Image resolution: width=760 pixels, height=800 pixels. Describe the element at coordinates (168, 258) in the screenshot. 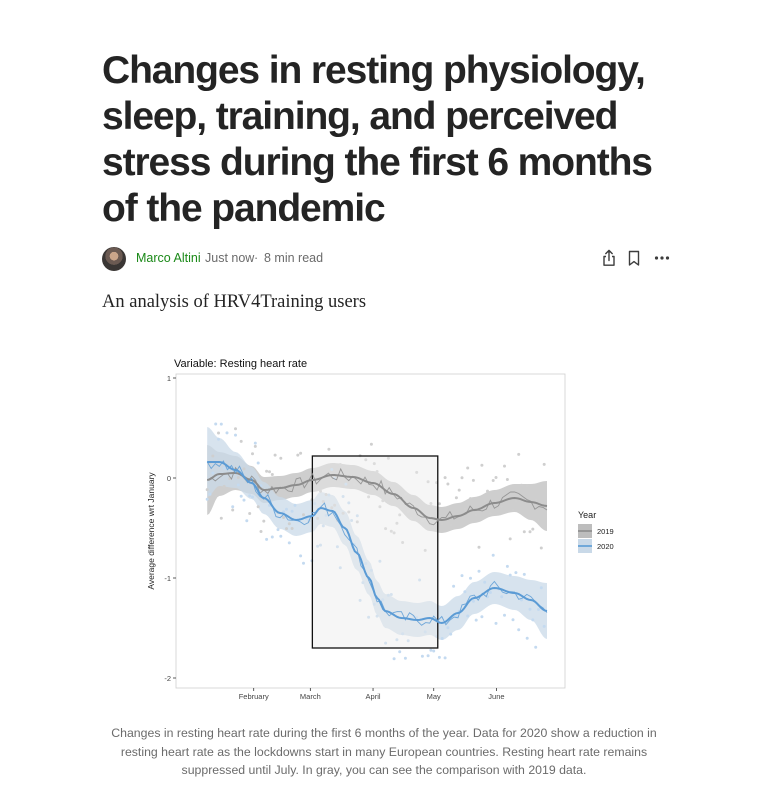

I see `author-name: Marco Altini` at that location.